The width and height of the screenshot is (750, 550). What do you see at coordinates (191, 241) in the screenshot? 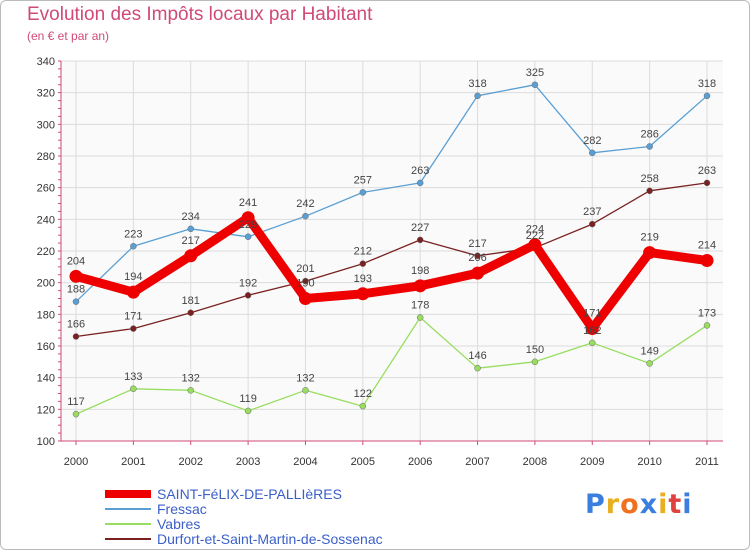
I see `data-label: 217` at bounding box center [191, 241].